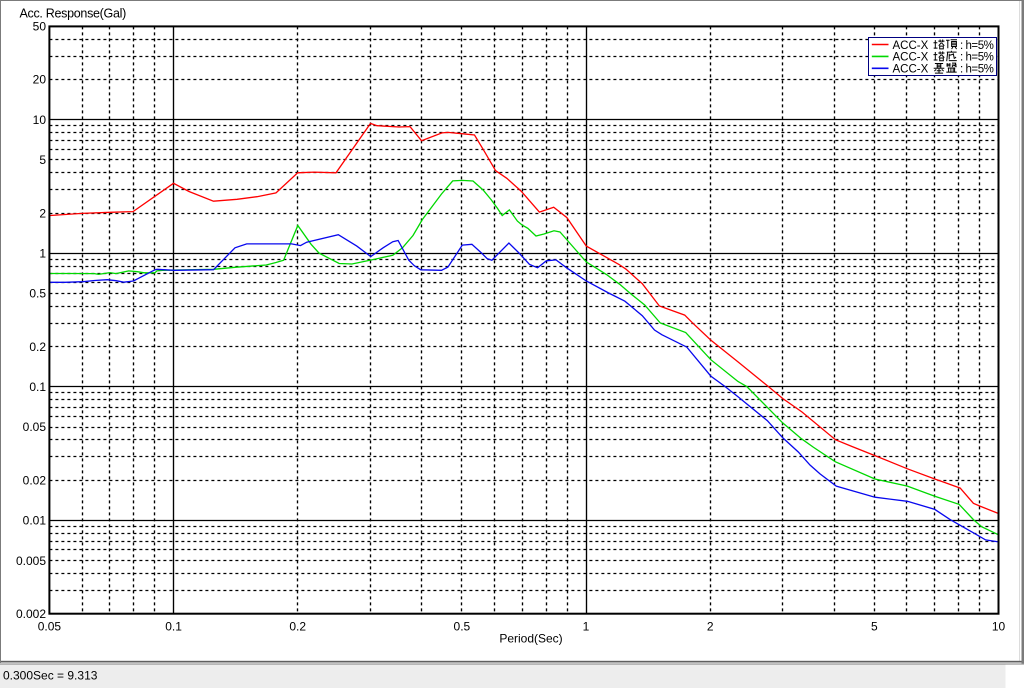  Describe the element at coordinates (530, 639) in the screenshot. I see `svg-text: Period(Sec)` at that location.